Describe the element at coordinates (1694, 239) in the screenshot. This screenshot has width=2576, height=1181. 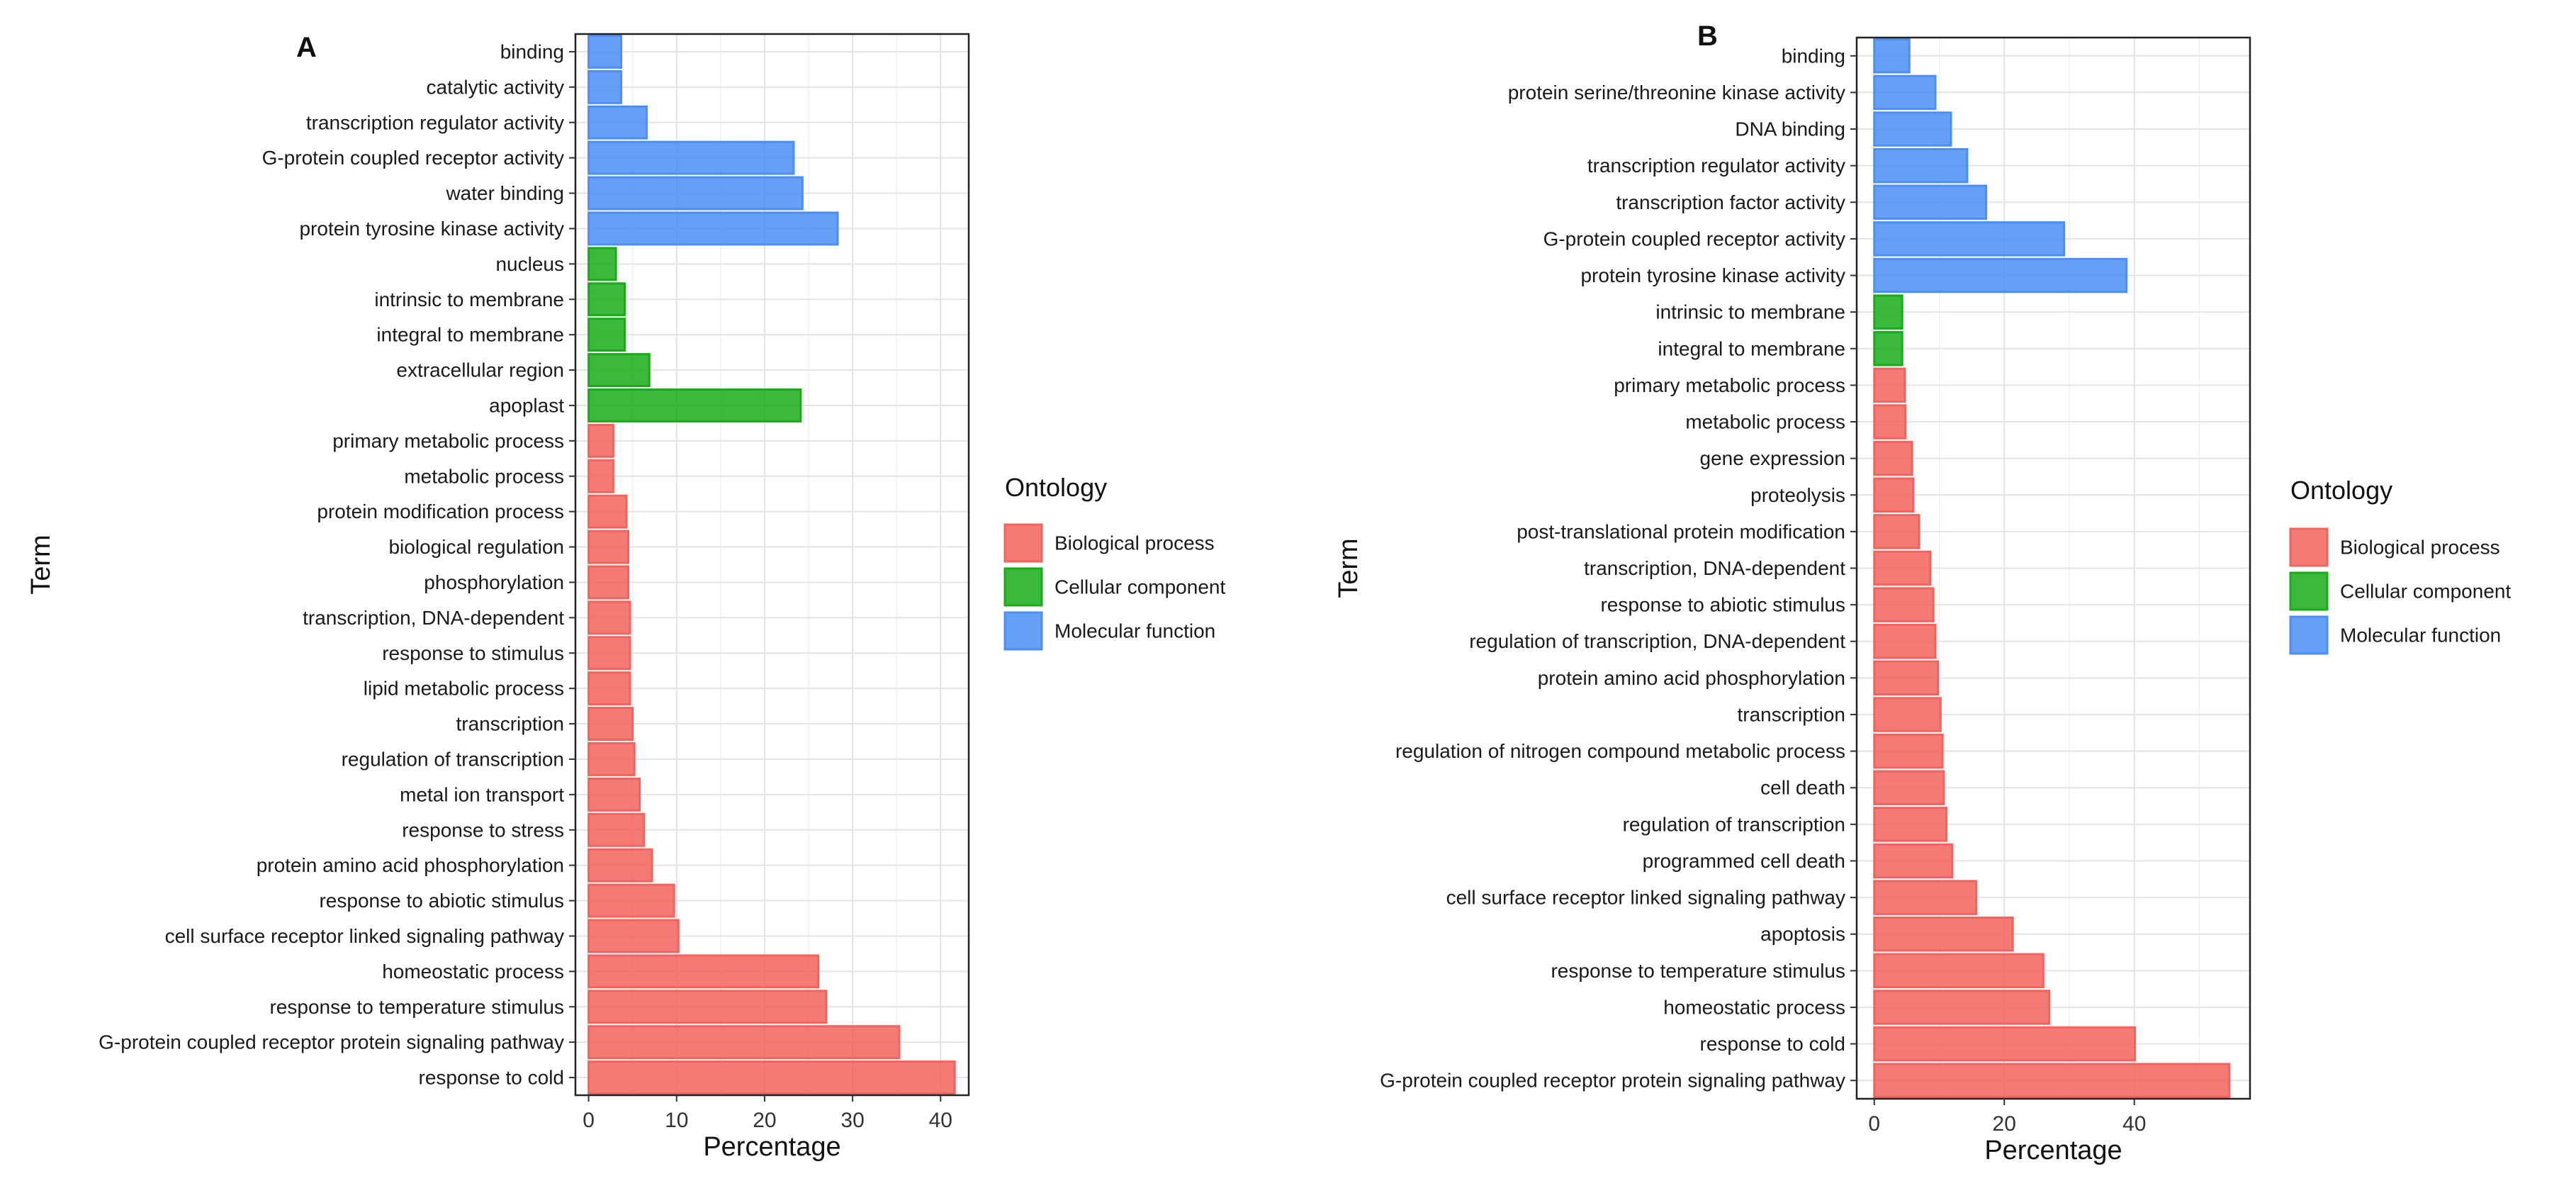
I see `y-tick-label: G-protein coupled receptor activity` at that location.